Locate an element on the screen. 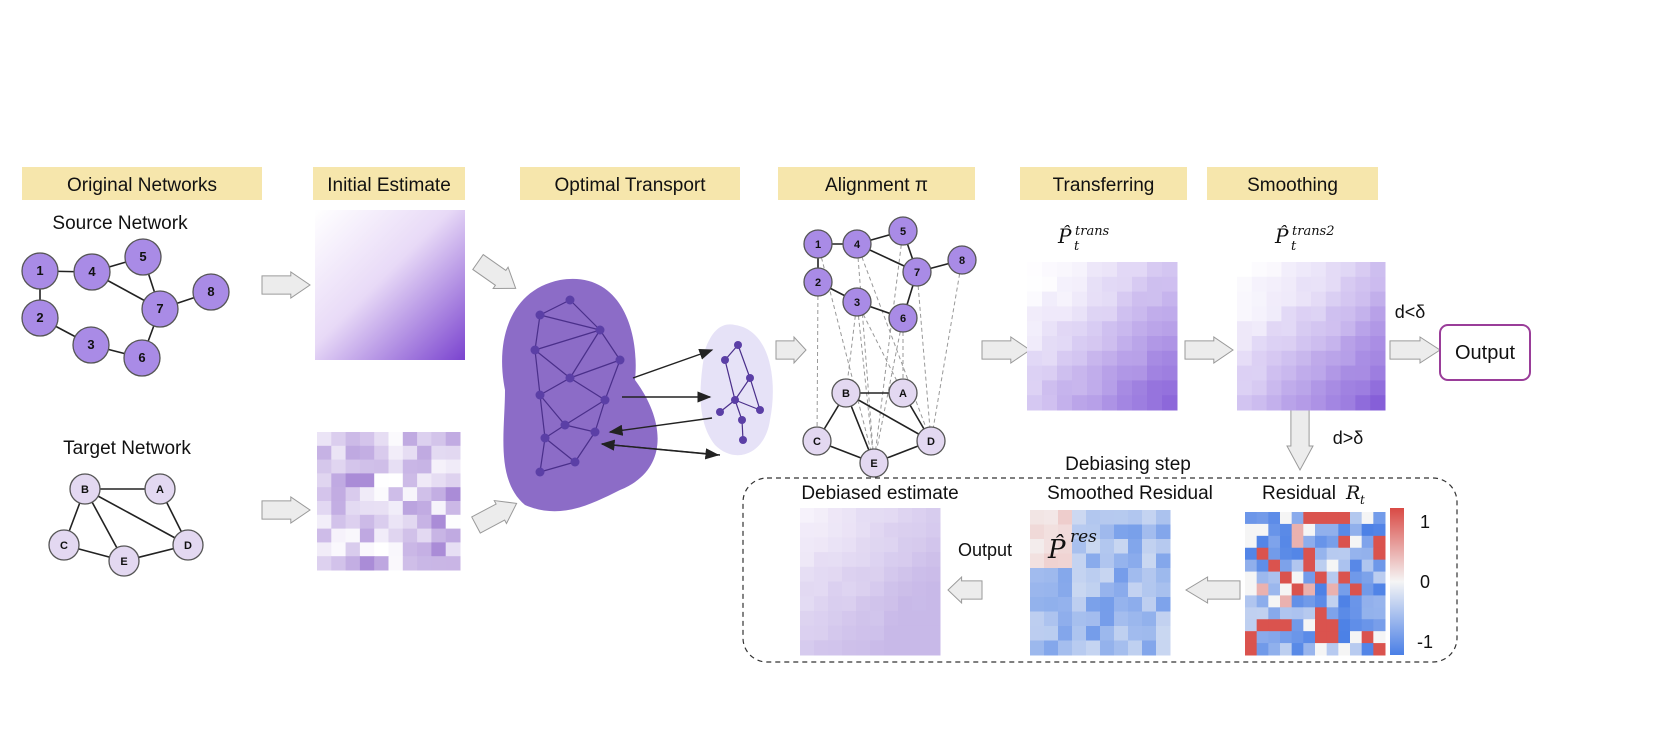  arrow-alignment-to-transfer is located at coordinates (1006, 350).